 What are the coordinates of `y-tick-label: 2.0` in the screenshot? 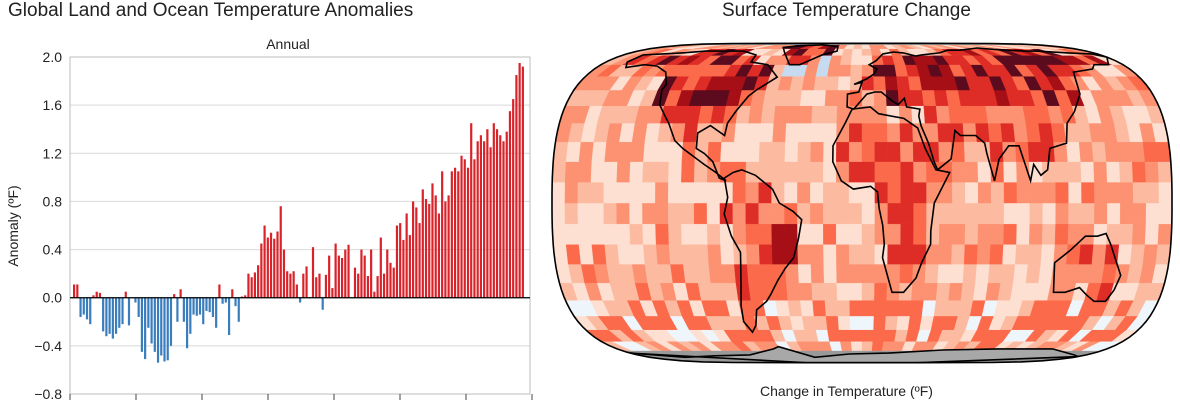 It's located at (53, 57).